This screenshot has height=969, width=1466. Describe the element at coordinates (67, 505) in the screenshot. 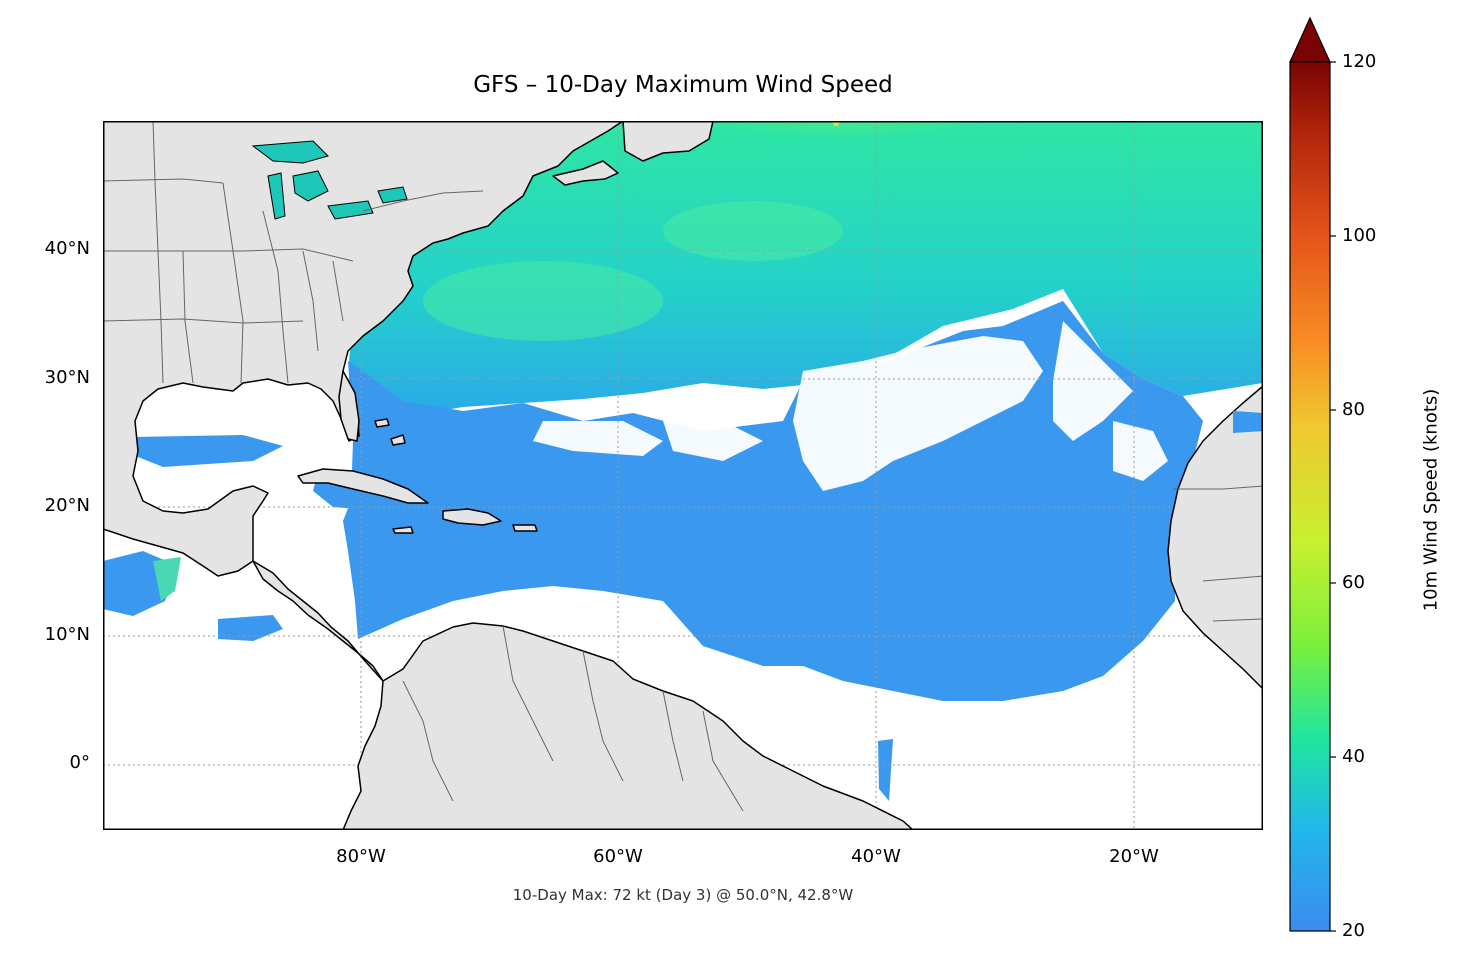

I see `lat-tick-label: 20°N` at that location.